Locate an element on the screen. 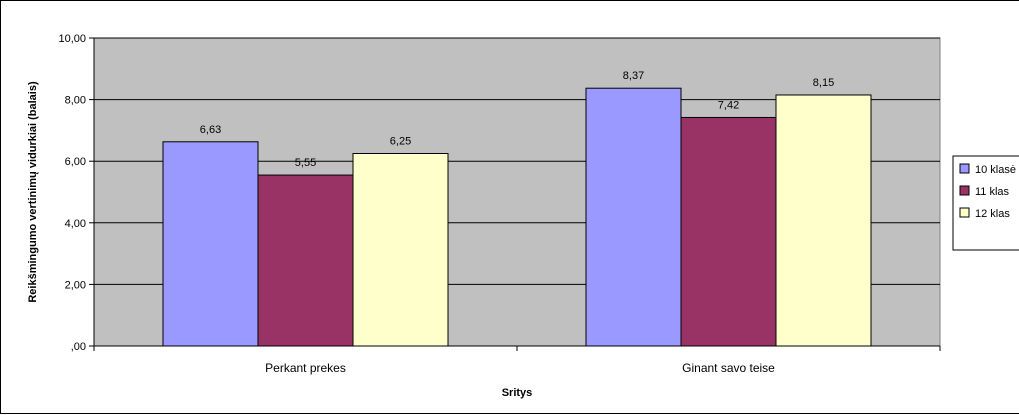  y-tick-label: 10,00 is located at coordinates (72, 39).